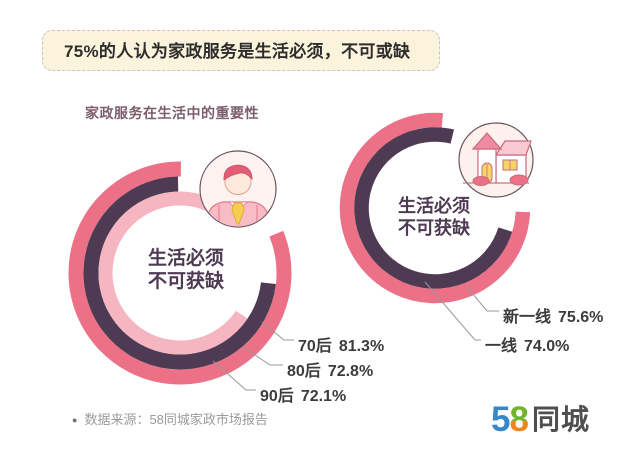 Image resolution: width=640 pixels, height=462 pixels. Describe the element at coordinates (303, 396) in the screenshot. I see `label-90s: 90后 72.1%` at that location.